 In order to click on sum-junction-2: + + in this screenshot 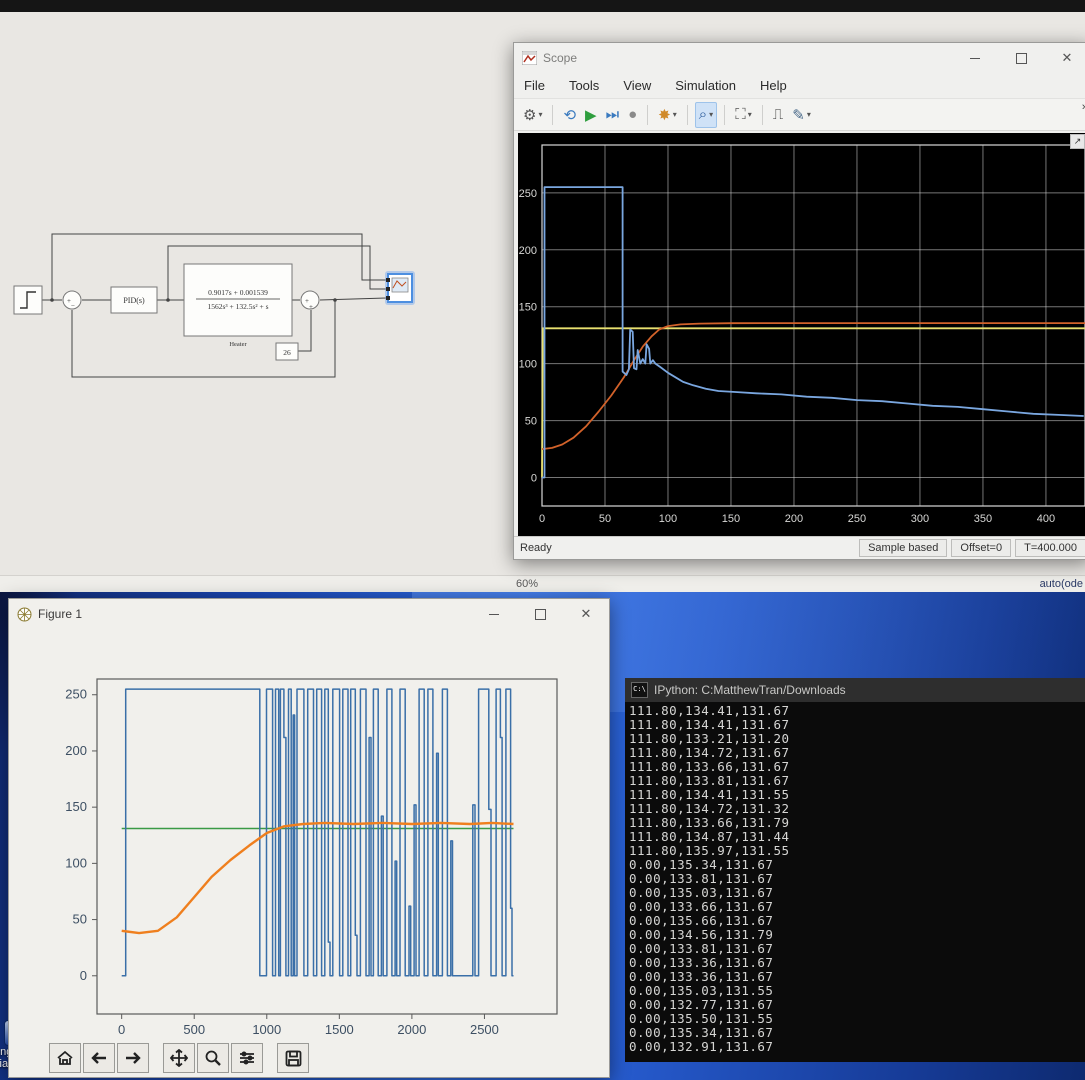, I will do `click(310, 300)`.